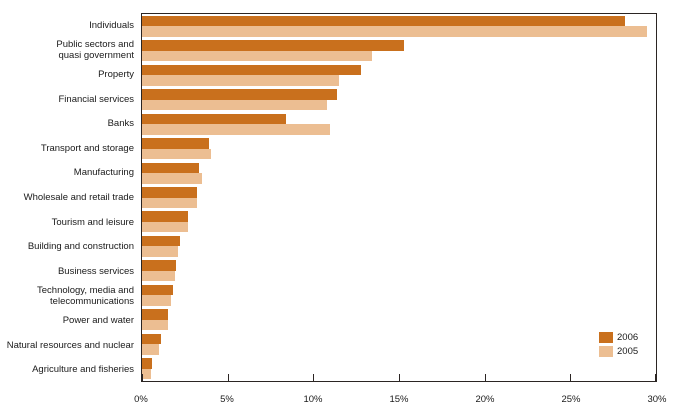 This screenshot has width=680, height=414. What do you see at coordinates (157, 300) in the screenshot?
I see `bar-2005-technology-media-and-telecommunications` at bounding box center [157, 300].